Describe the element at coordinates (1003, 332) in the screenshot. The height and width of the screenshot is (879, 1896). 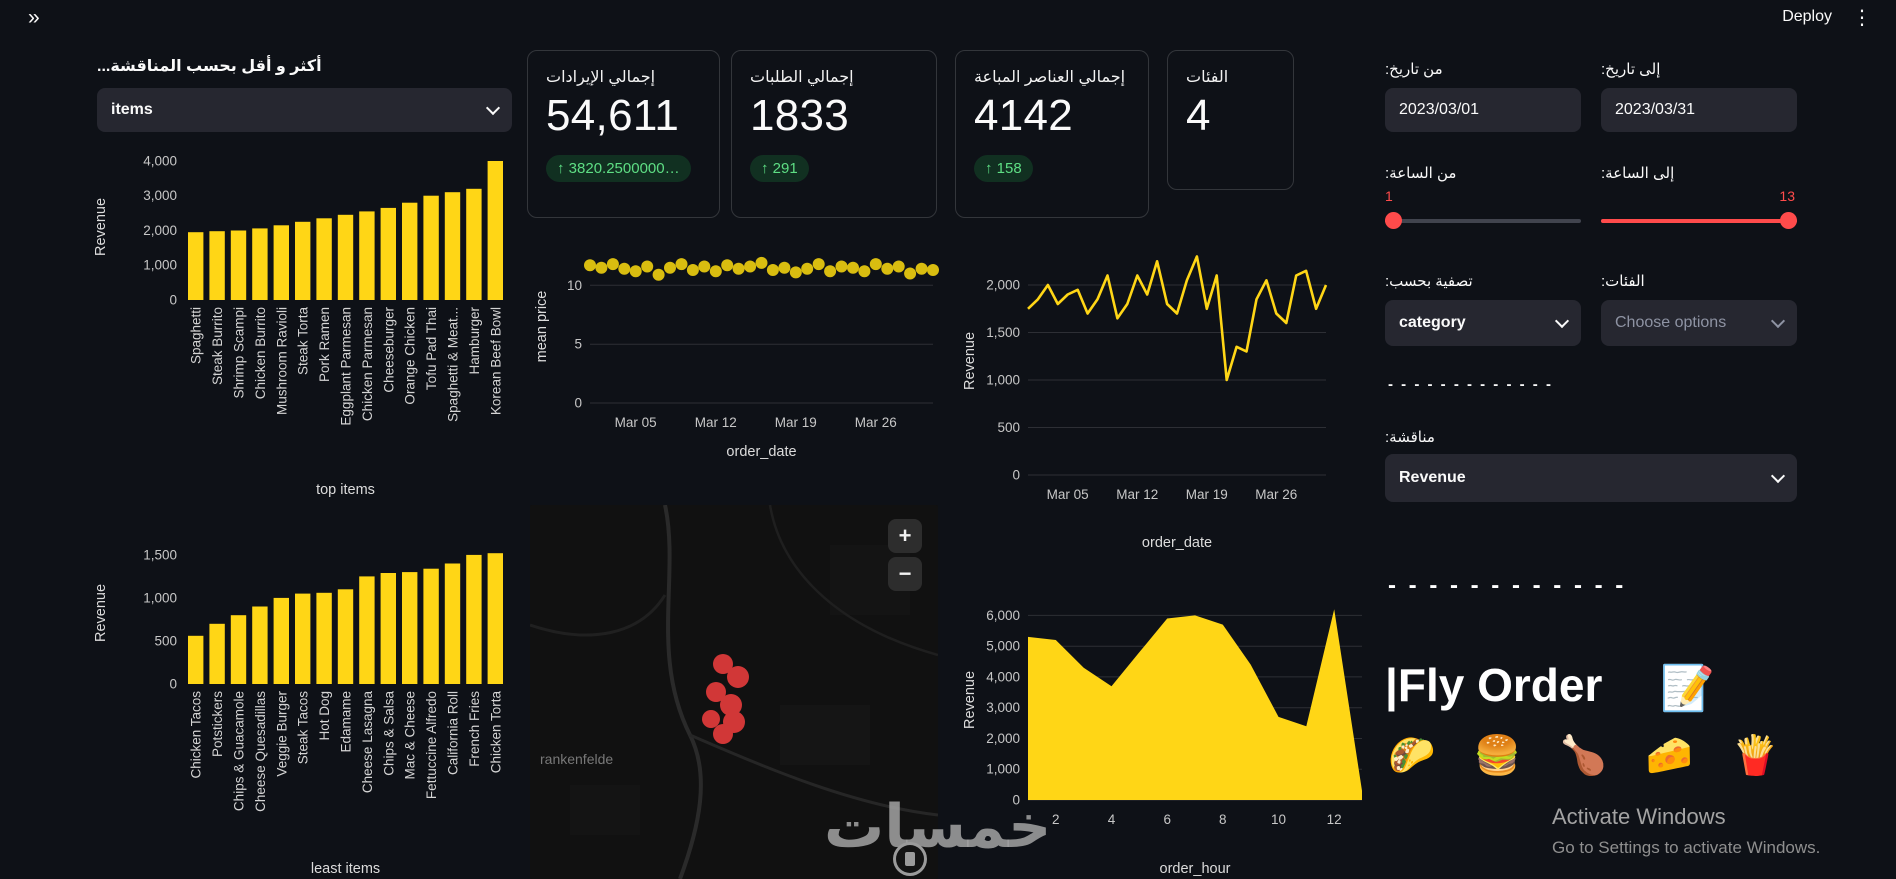
I see `svg-text: 1,500` at that location.